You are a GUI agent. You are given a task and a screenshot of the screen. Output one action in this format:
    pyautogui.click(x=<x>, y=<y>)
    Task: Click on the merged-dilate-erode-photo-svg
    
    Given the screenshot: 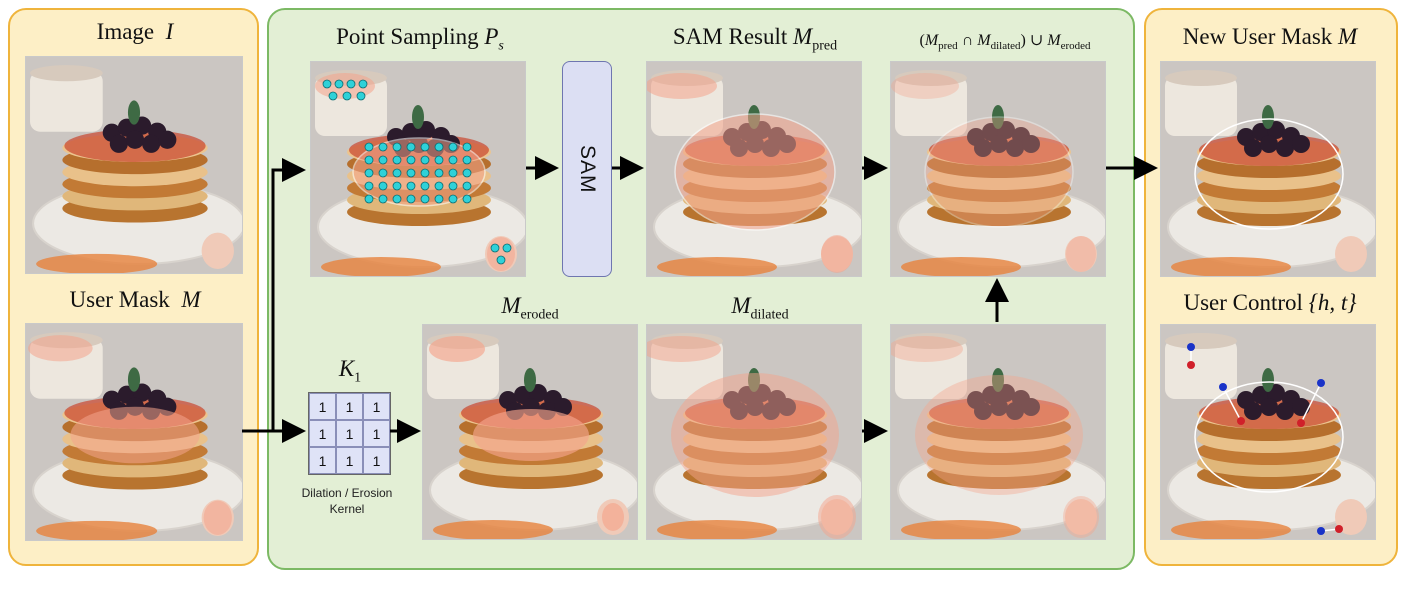 What is the action you would take?
    pyautogui.click(x=998, y=432)
    